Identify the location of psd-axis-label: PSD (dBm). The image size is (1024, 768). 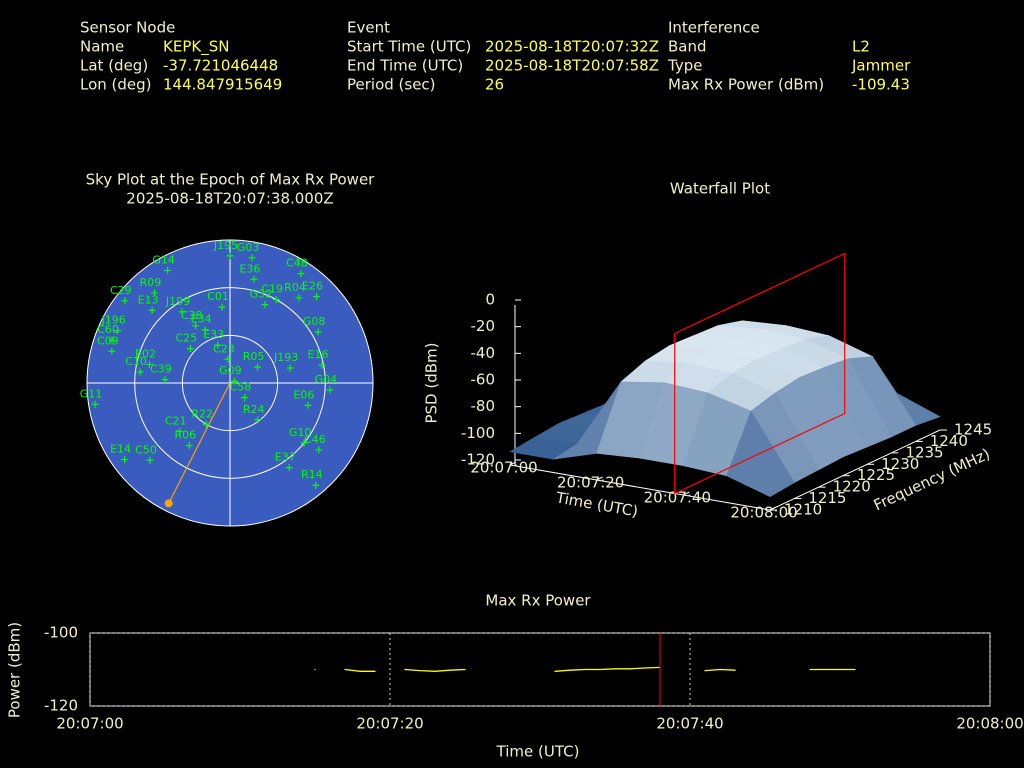
(432, 382).